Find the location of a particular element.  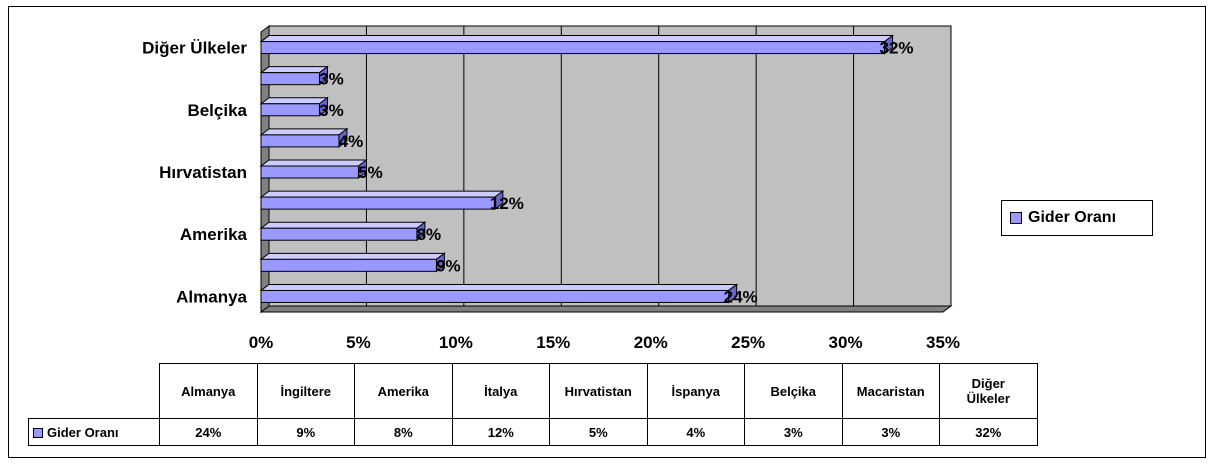

table-header-cell: Belçika is located at coordinates (793, 391).